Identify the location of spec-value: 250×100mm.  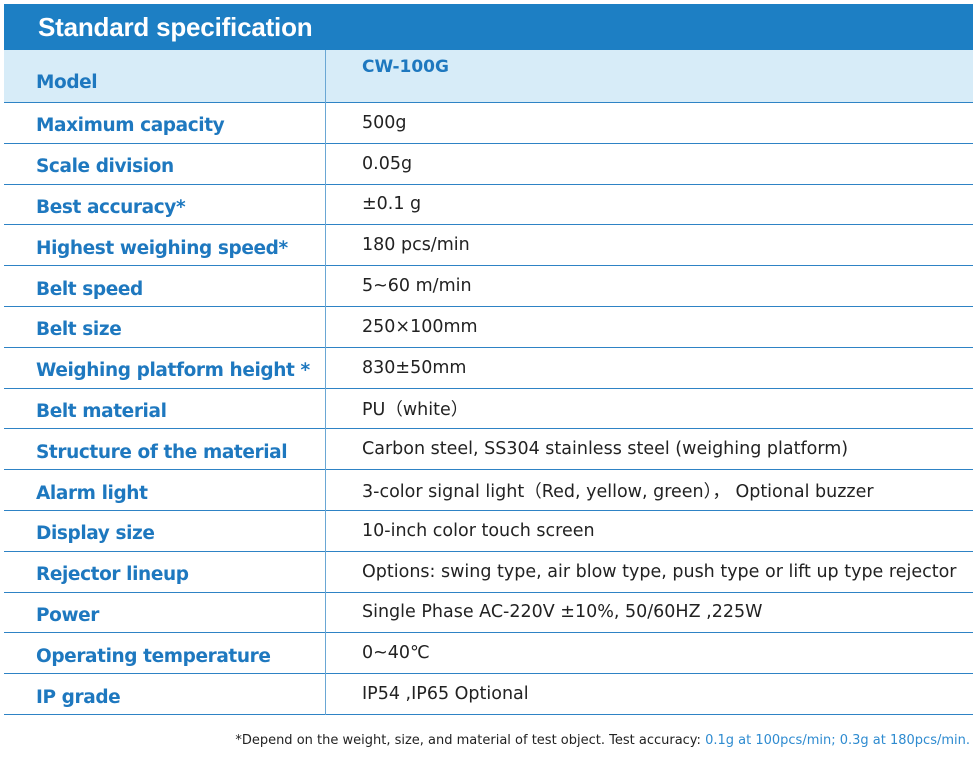
(420, 326).